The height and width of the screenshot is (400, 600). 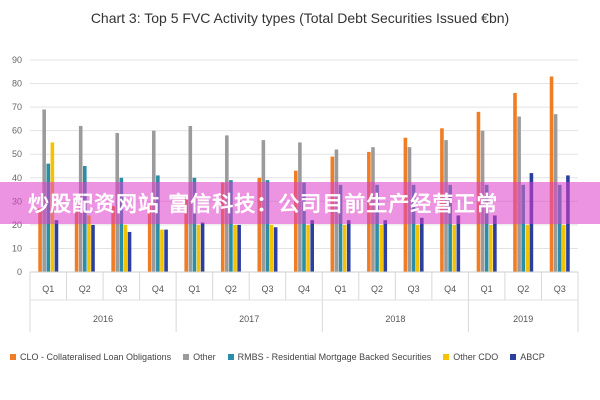 What do you see at coordinates (395, 319) in the screenshot?
I see `year-group-label: 2018` at bounding box center [395, 319].